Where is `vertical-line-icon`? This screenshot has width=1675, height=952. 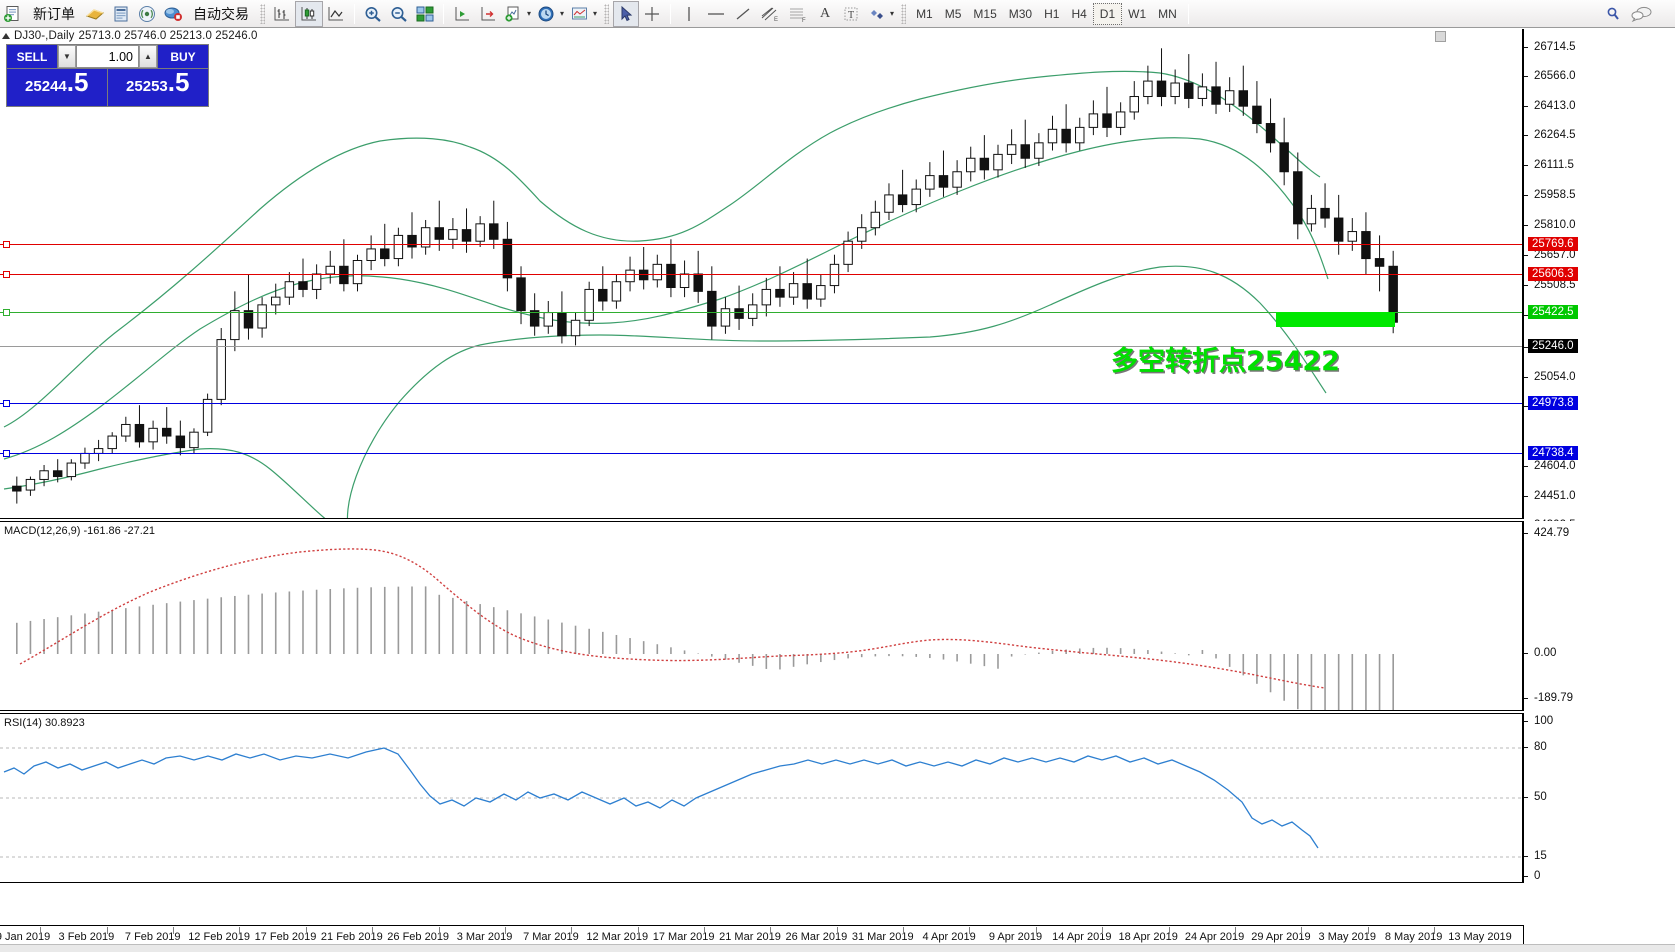 vertical-line-icon is located at coordinates (689, 14).